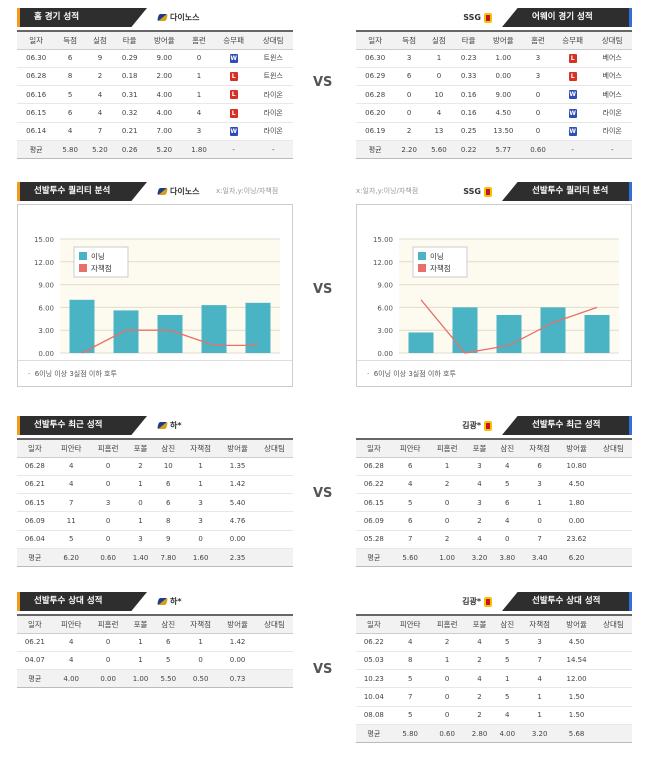 Image resolution: width=650 pixels, height=765 pixels. What do you see at coordinates (35, 521) in the screenshot?
I see `table-cell: 06.09` at bounding box center [35, 521].